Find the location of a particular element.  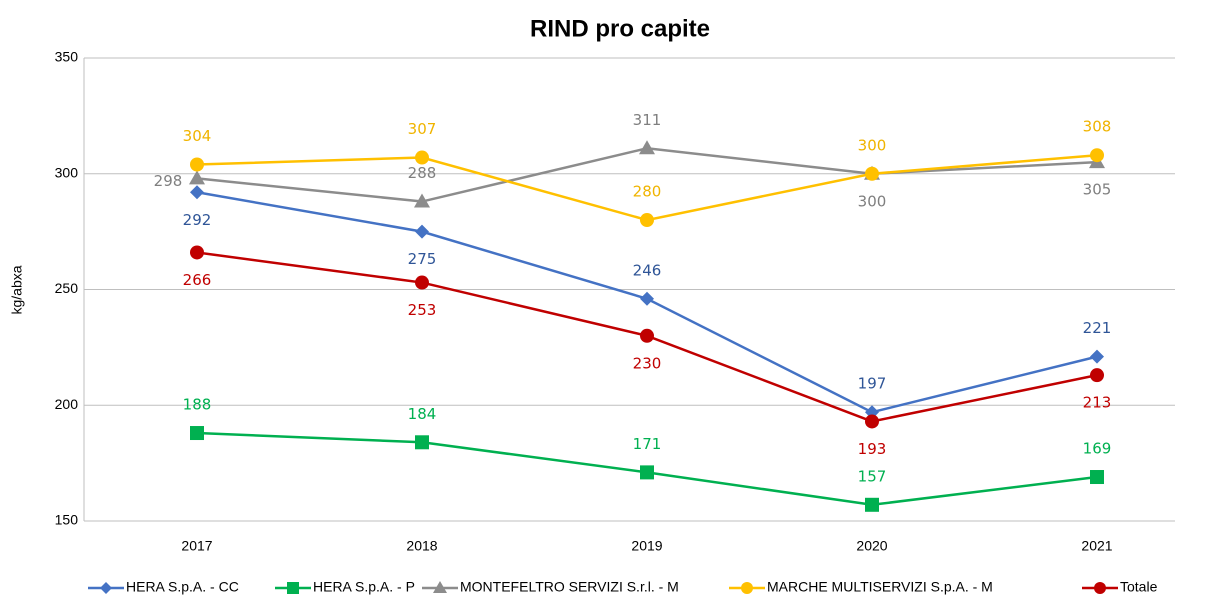

x-tick-label: 2019 is located at coordinates (646, 546).